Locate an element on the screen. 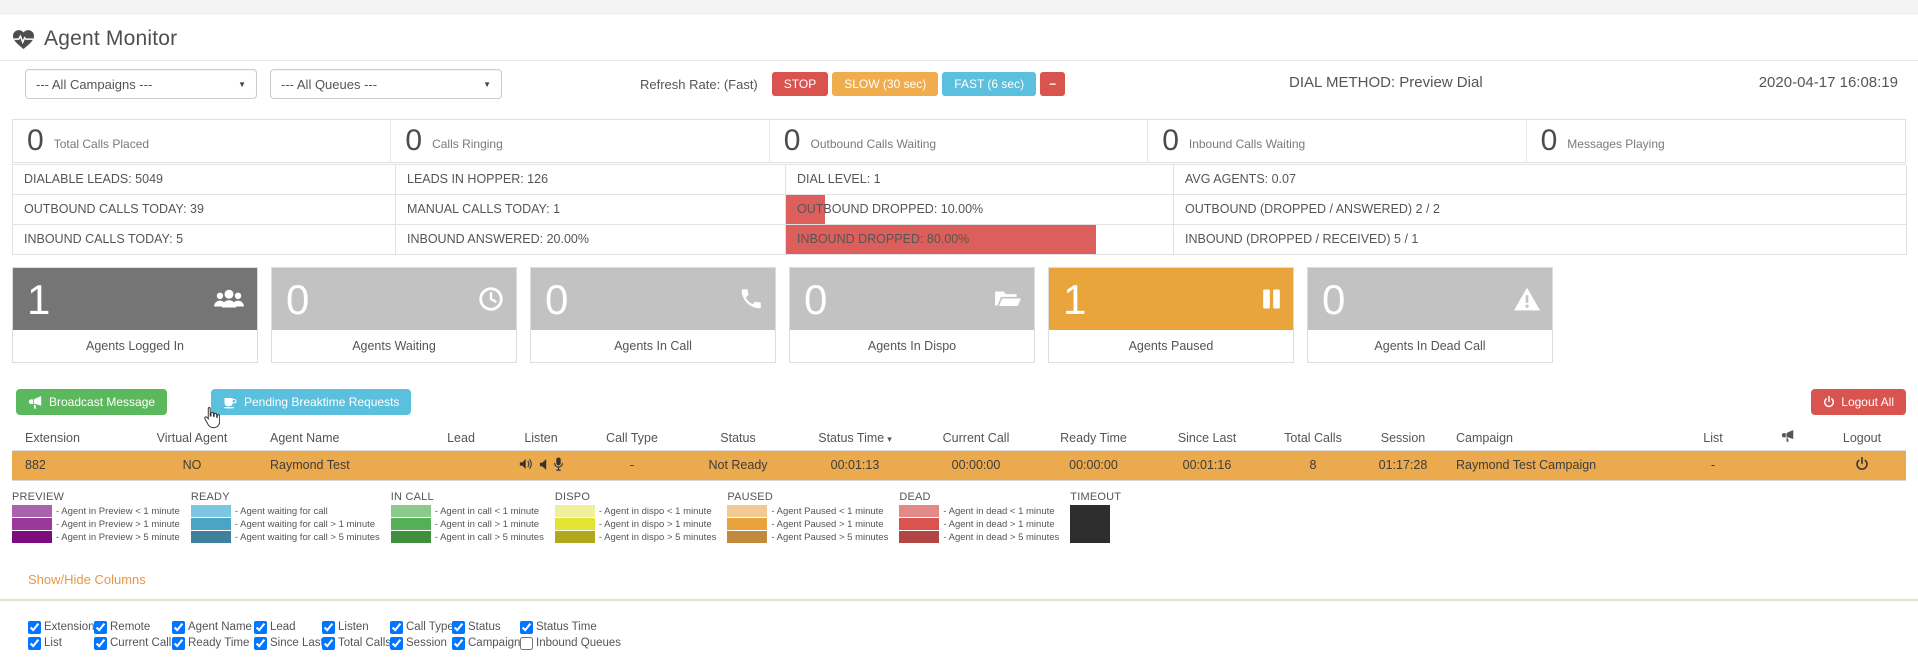 The image size is (1918, 667). column-toggle-extension: Extension is located at coordinates (61, 627).